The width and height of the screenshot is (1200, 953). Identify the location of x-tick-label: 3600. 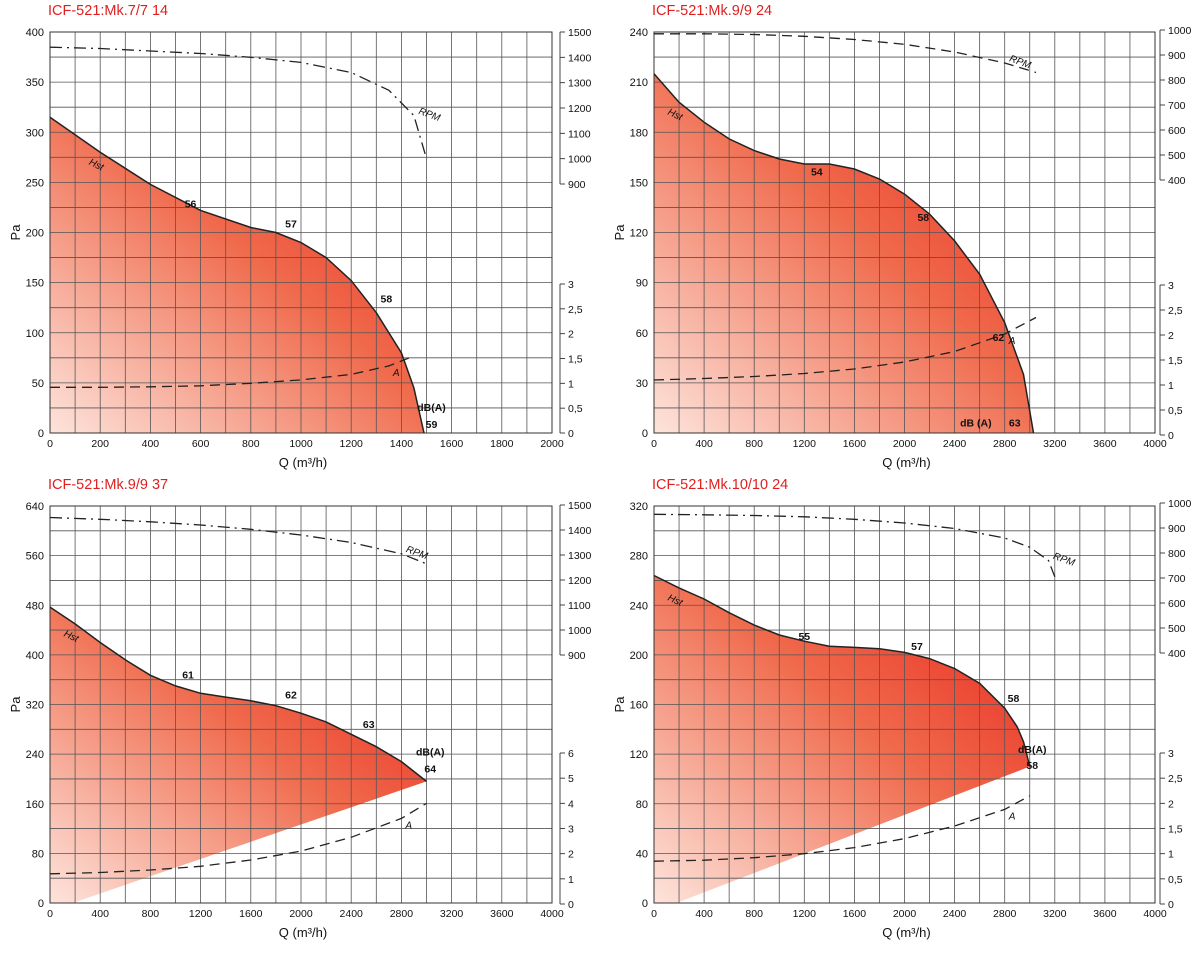
(1105, 914).